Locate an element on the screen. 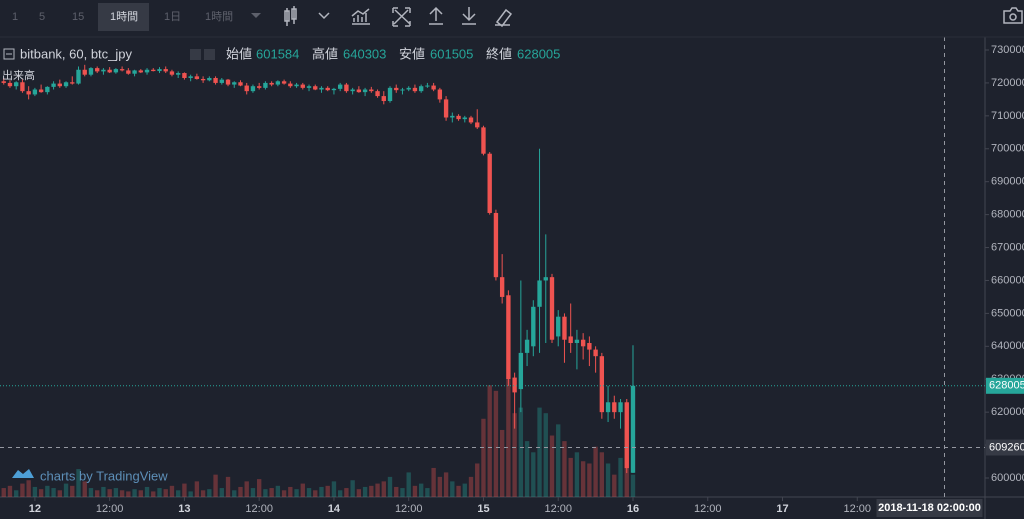  interval: 15 is located at coordinates (78, 17).